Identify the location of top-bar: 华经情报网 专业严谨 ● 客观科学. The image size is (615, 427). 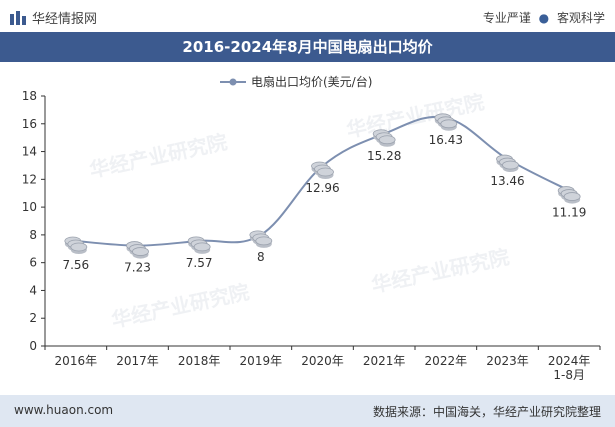
(307, 16).